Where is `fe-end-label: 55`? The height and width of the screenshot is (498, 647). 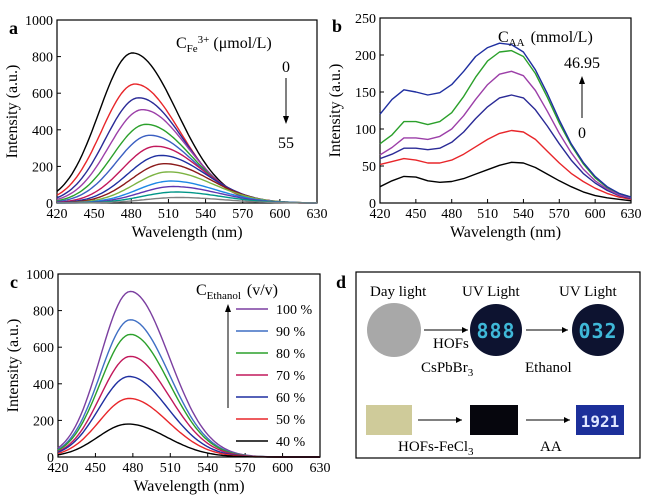 fe-end-label: 55 is located at coordinates (286, 143).